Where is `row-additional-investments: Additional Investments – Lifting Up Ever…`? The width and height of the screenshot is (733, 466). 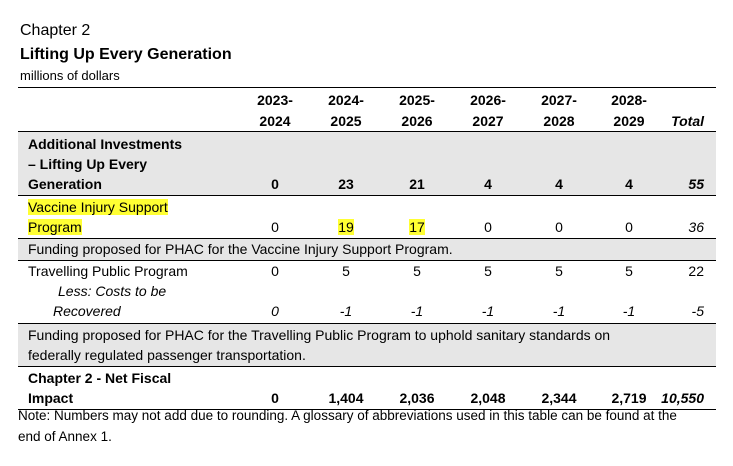 row-additional-investments: Additional Investments – Lifting Up Ever… is located at coordinates (367, 164).